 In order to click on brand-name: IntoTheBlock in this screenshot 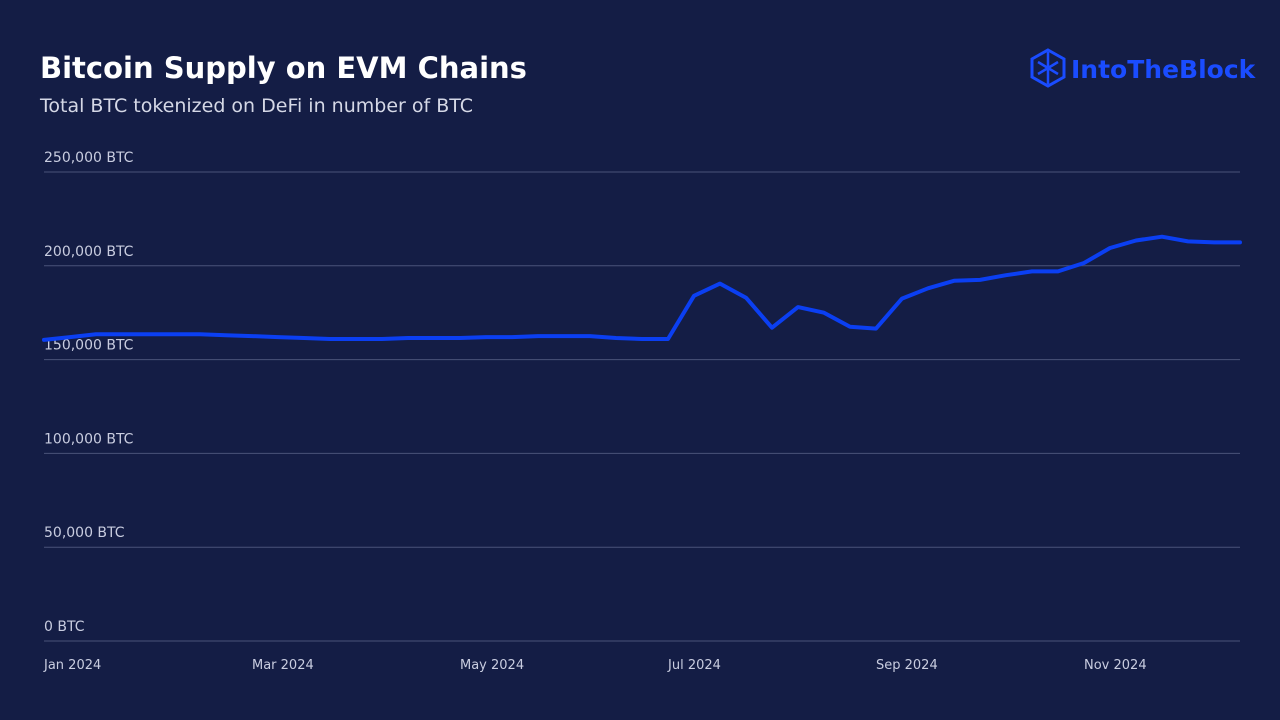, I will do `click(1164, 69)`.